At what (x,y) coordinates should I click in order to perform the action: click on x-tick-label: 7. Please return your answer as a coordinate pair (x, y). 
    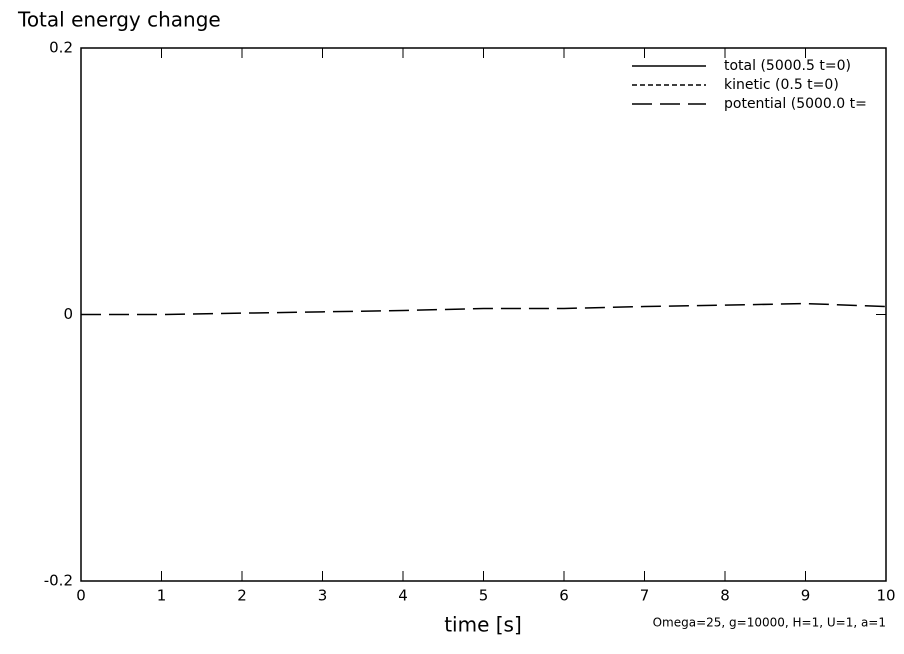
    Looking at the image, I should click on (645, 596).